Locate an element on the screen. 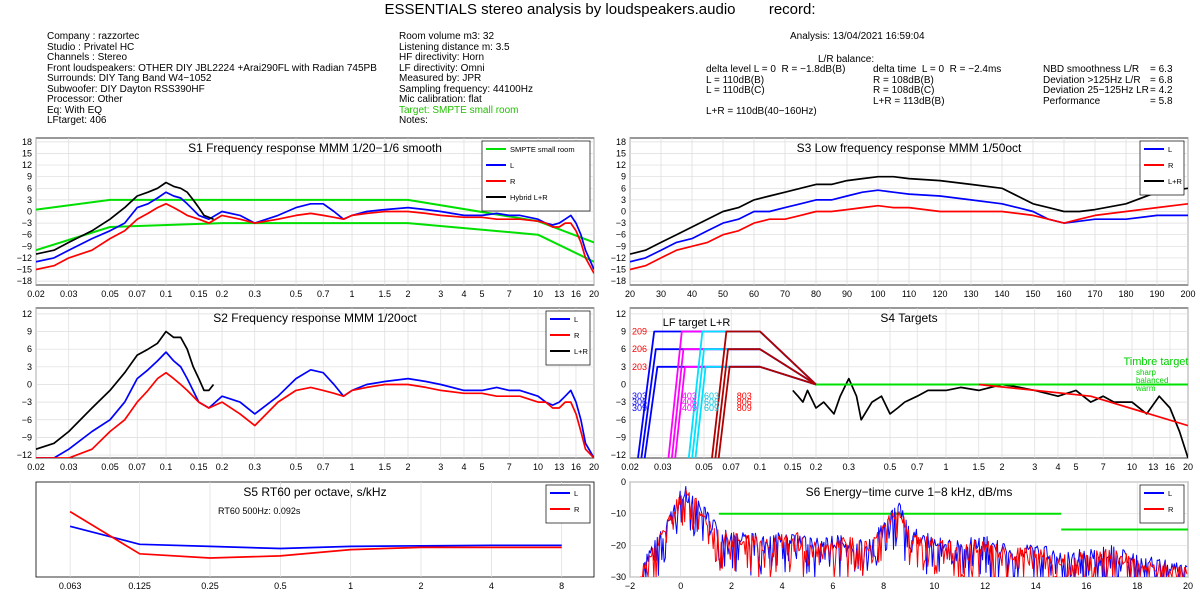 Image resolution: width=1200 pixels, height=600 pixels. y-tick-label: −6 is located at coordinates (621, 235).